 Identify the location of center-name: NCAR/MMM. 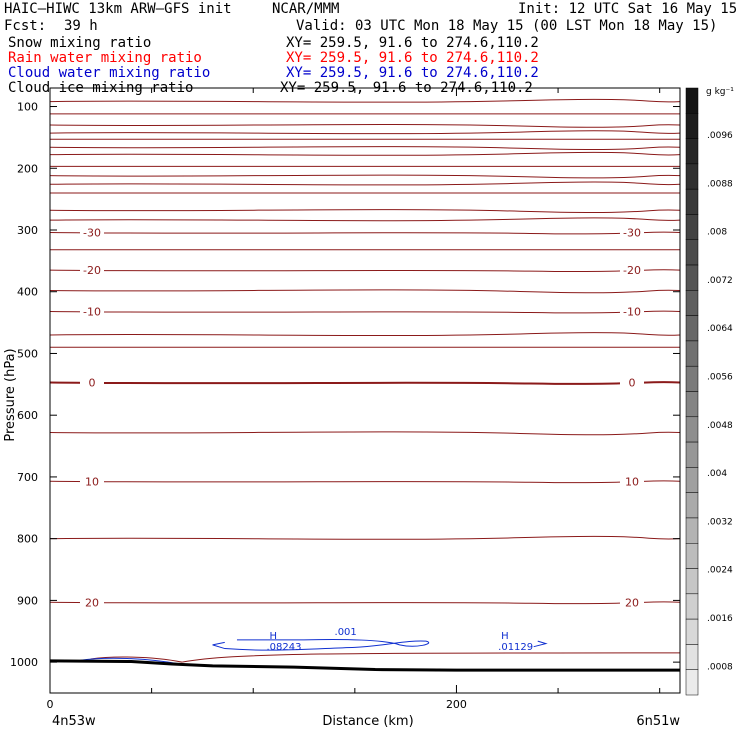
(306, 9).